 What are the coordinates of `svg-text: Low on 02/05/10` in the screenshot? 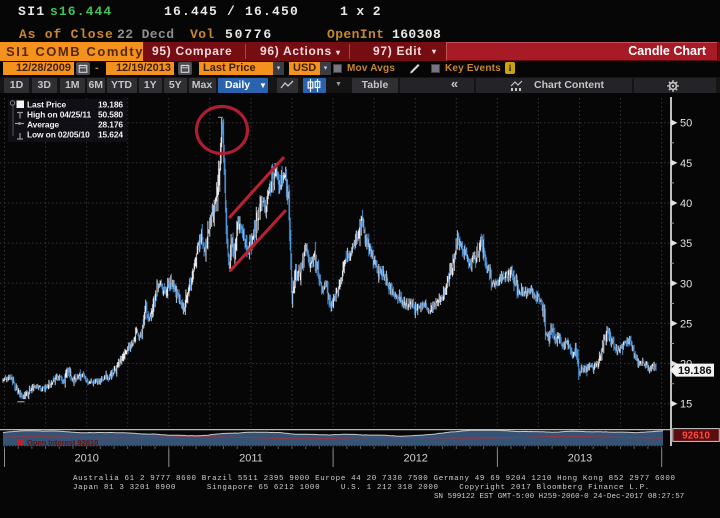 It's located at (58, 135).